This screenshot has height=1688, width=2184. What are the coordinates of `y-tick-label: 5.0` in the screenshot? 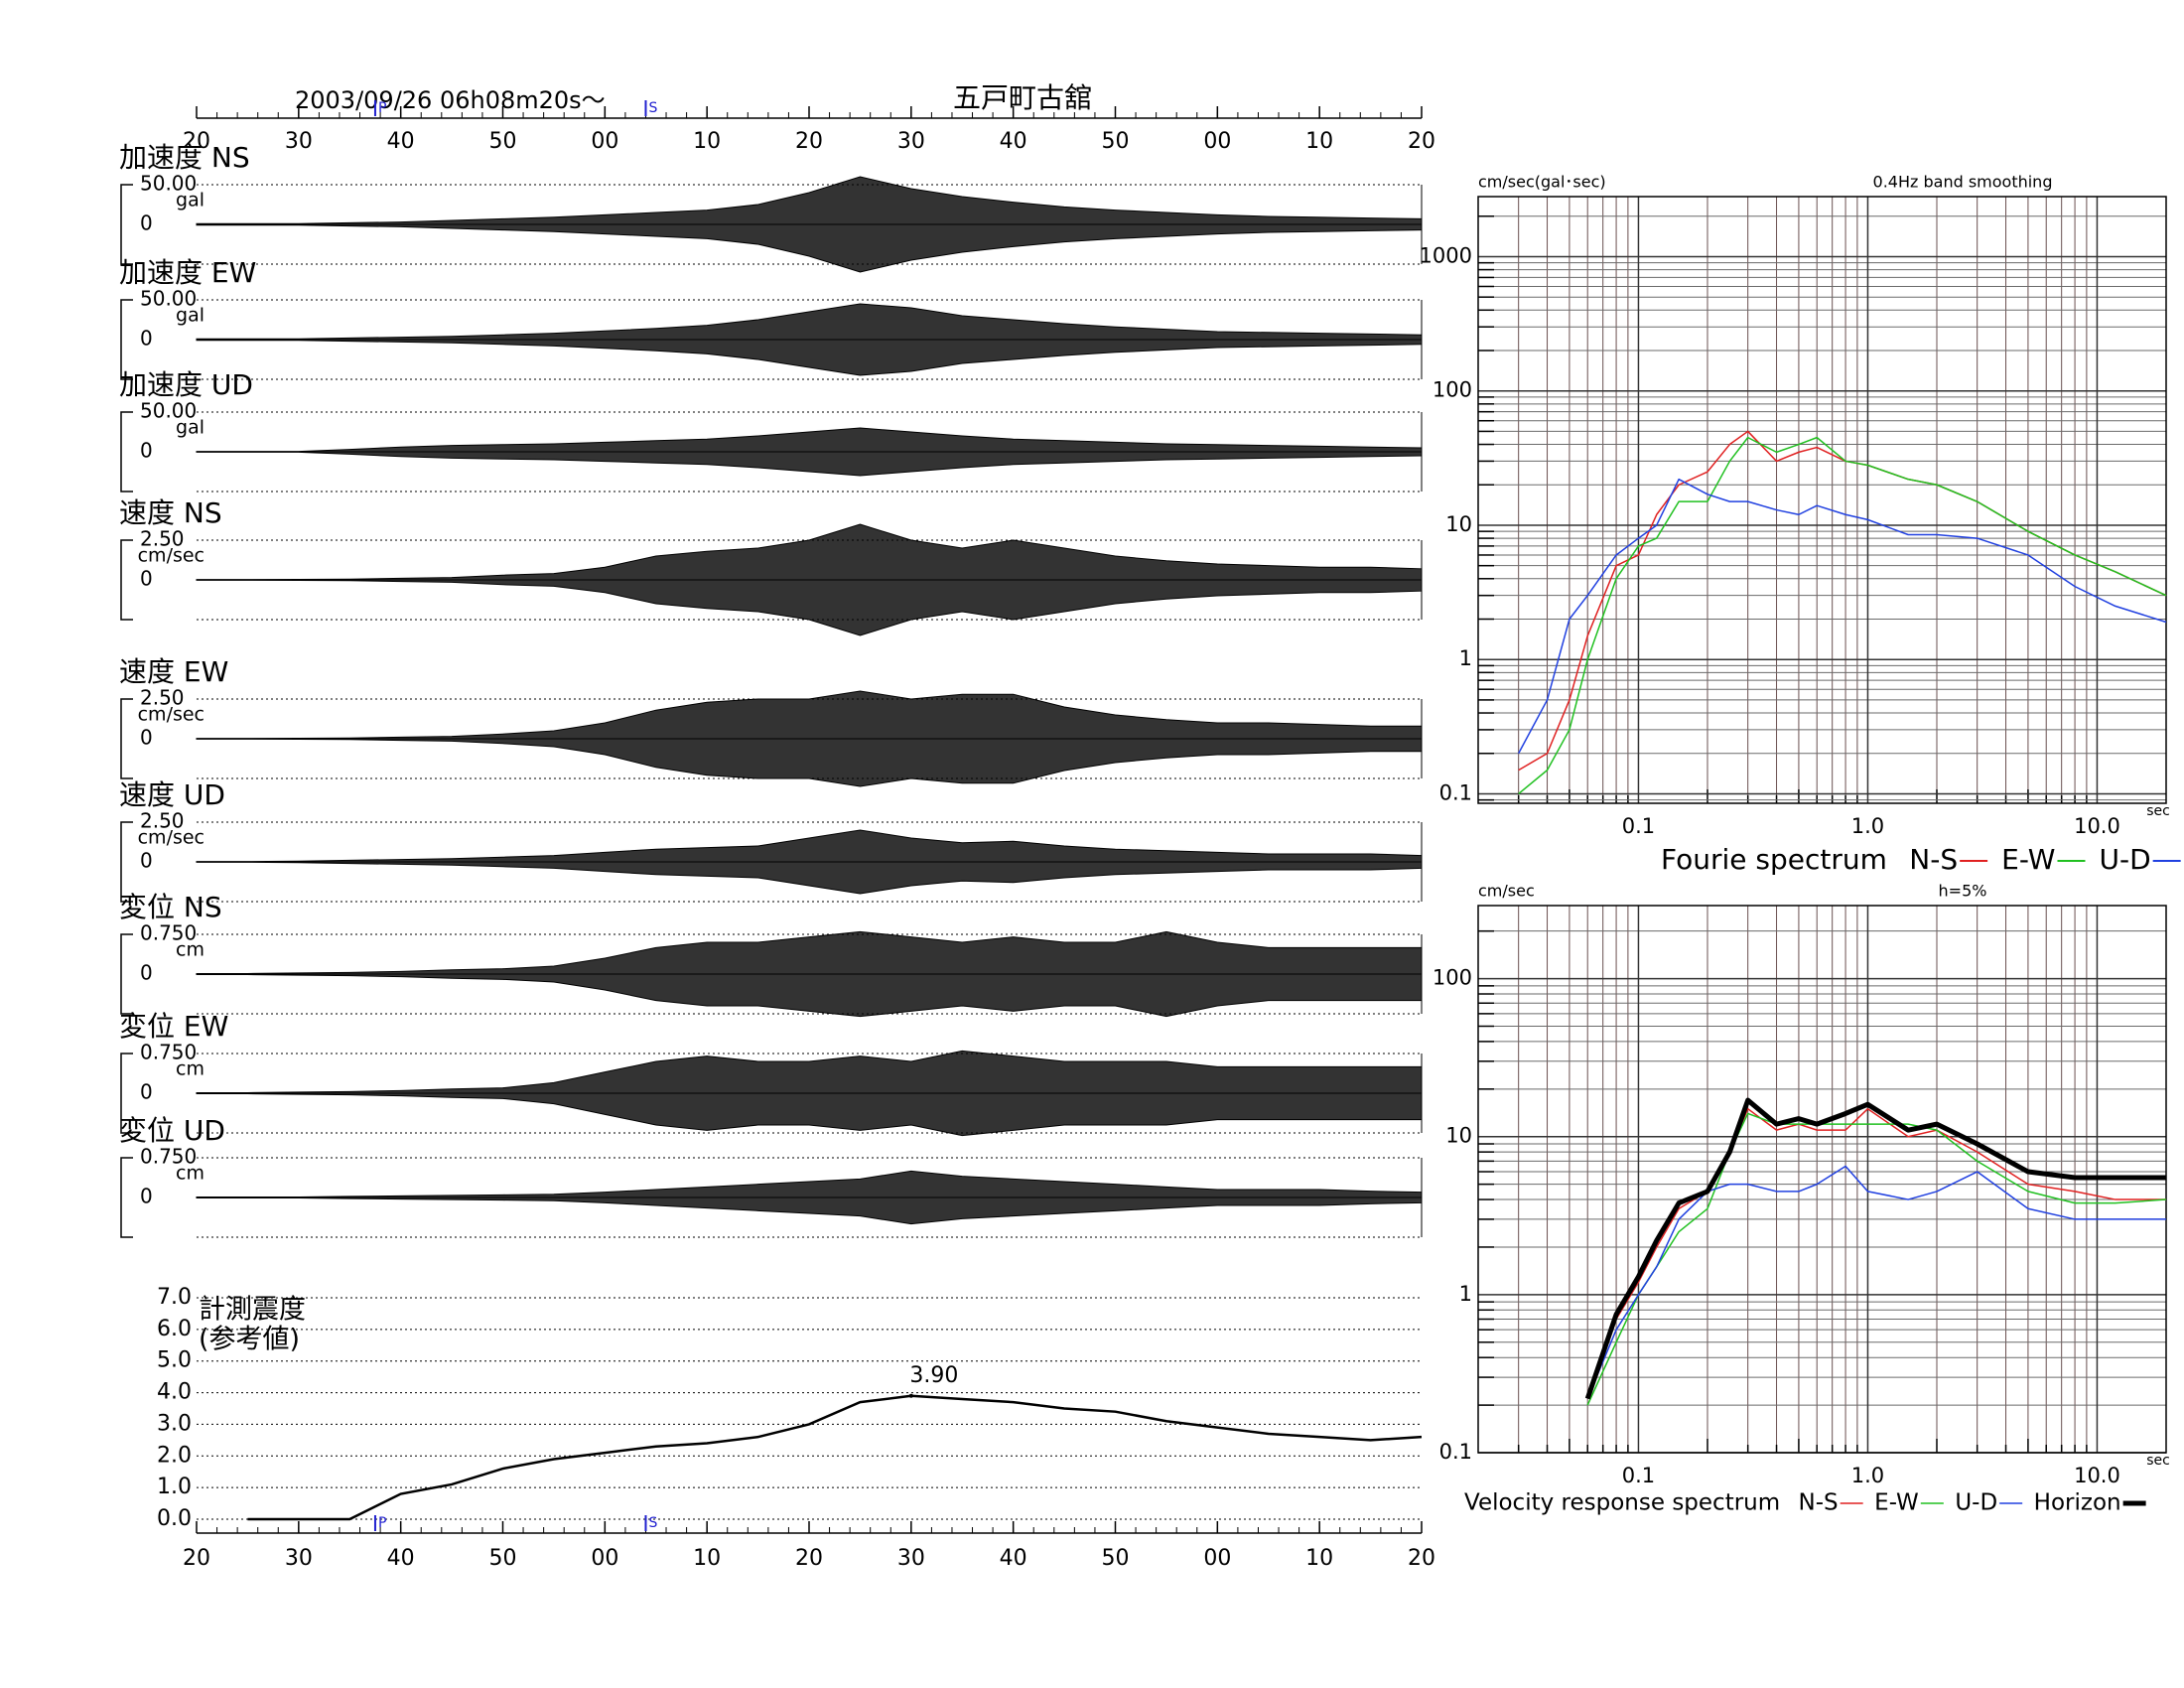 It's located at (174, 1360).